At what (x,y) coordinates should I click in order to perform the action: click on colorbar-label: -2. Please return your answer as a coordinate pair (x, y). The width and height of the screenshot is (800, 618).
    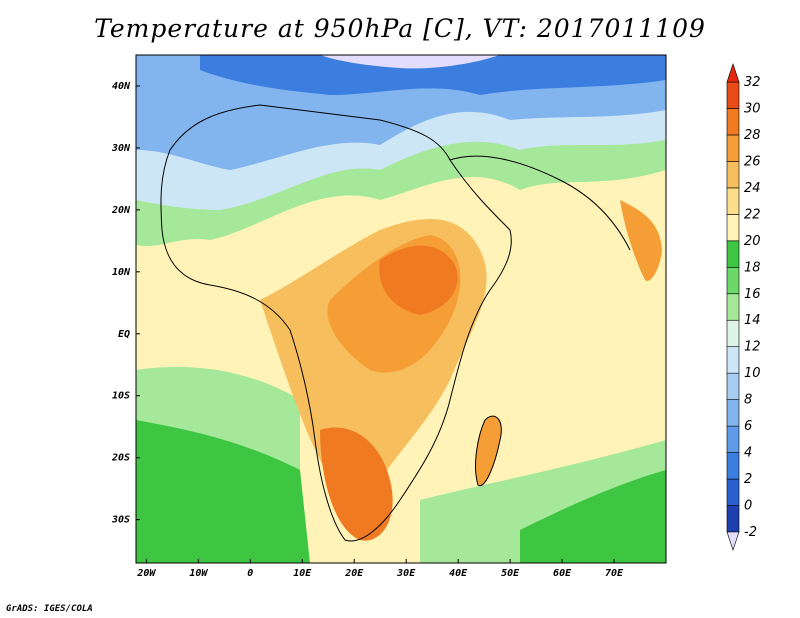
    Looking at the image, I should click on (750, 532).